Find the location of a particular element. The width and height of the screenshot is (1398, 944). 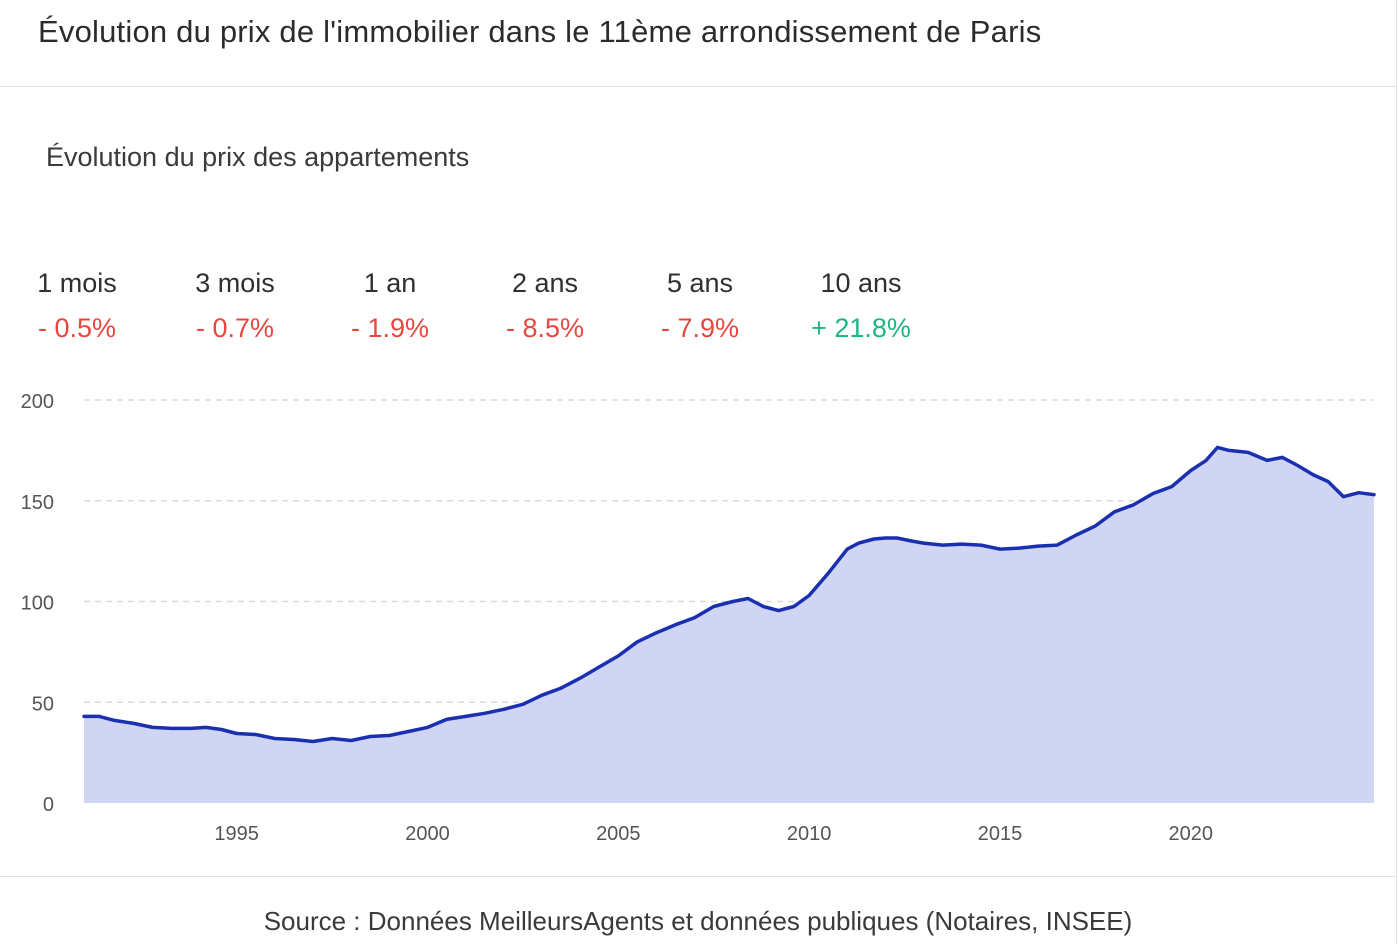

stat-value: - 7.9% is located at coordinates (700, 328).